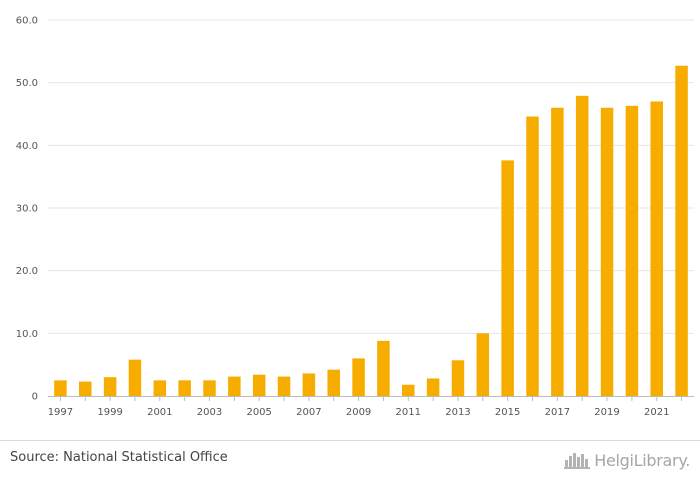 The height and width of the screenshot is (484, 700). I want to click on x-tick-label: 2011, so click(408, 412).